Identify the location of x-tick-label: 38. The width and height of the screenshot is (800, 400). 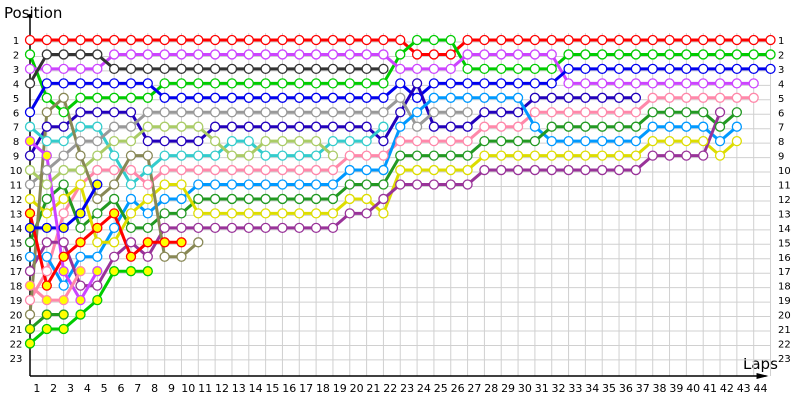
(660, 388).